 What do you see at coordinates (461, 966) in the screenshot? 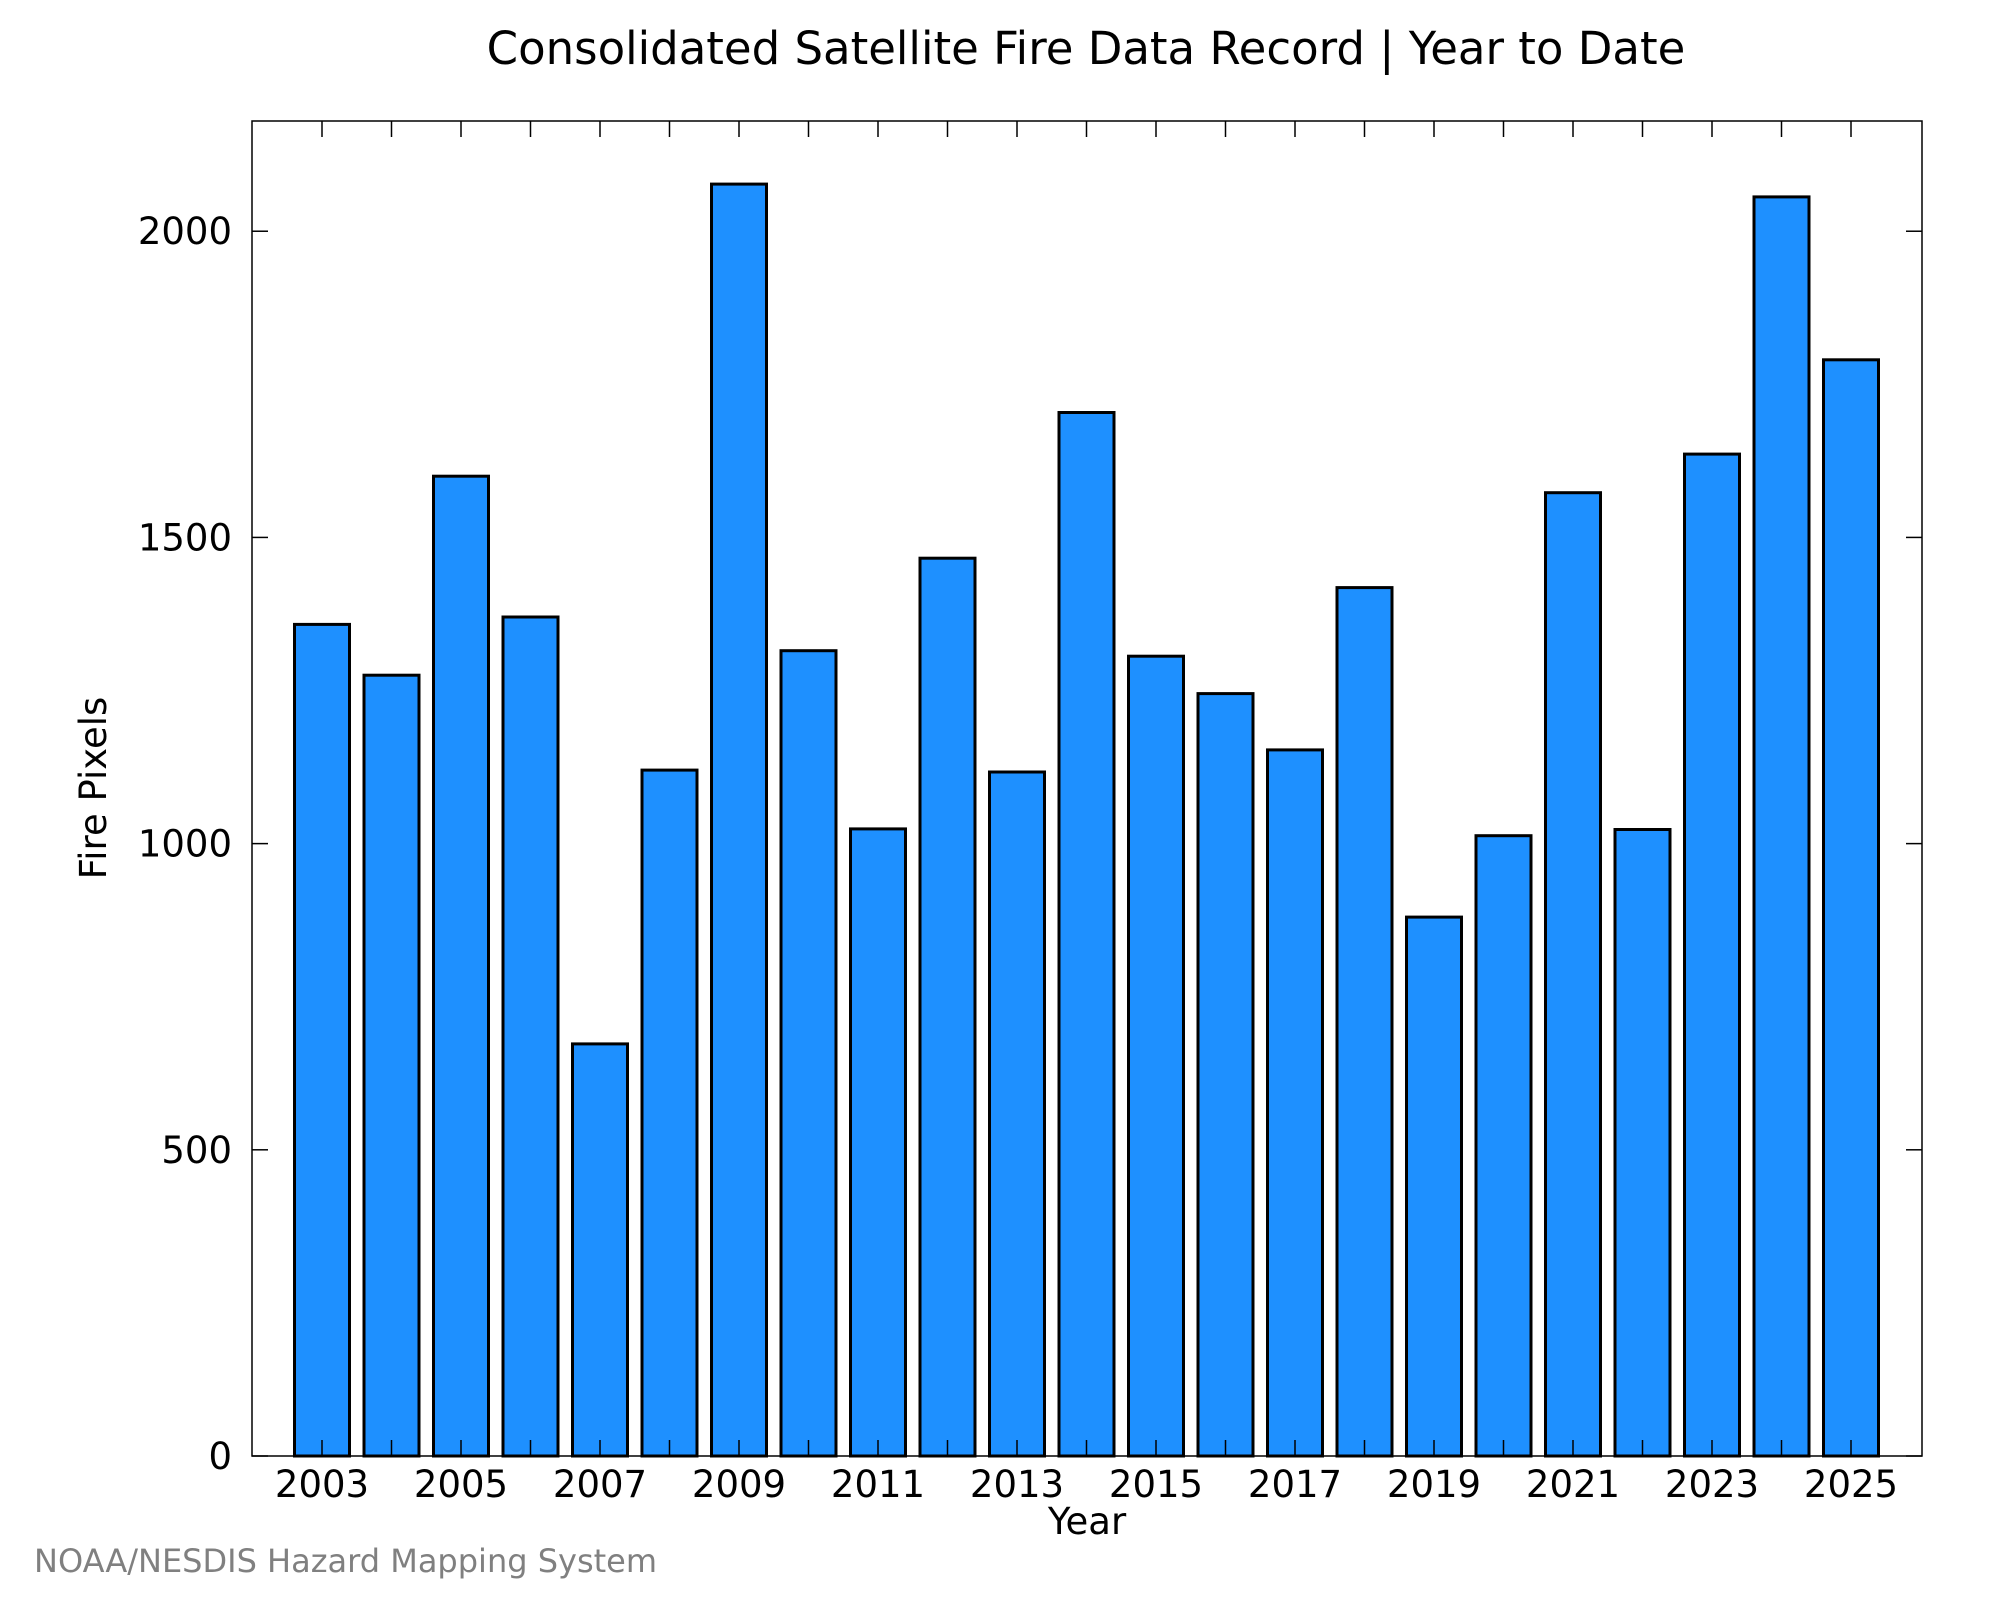
I see `bar-2005` at bounding box center [461, 966].